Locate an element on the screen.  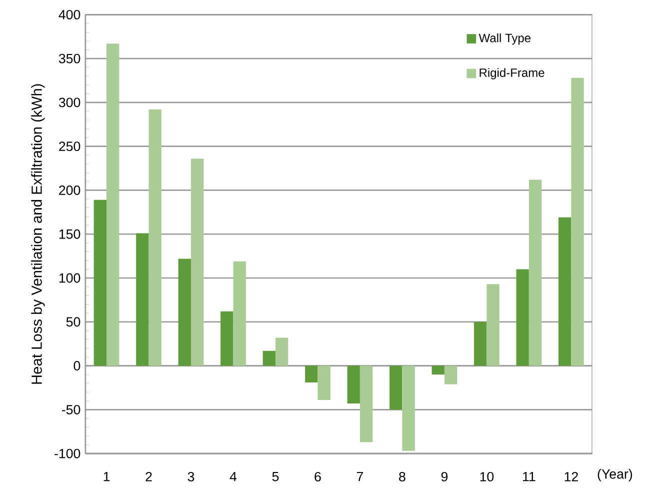
y-tick-label: 150 is located at coordinates (69, 234).